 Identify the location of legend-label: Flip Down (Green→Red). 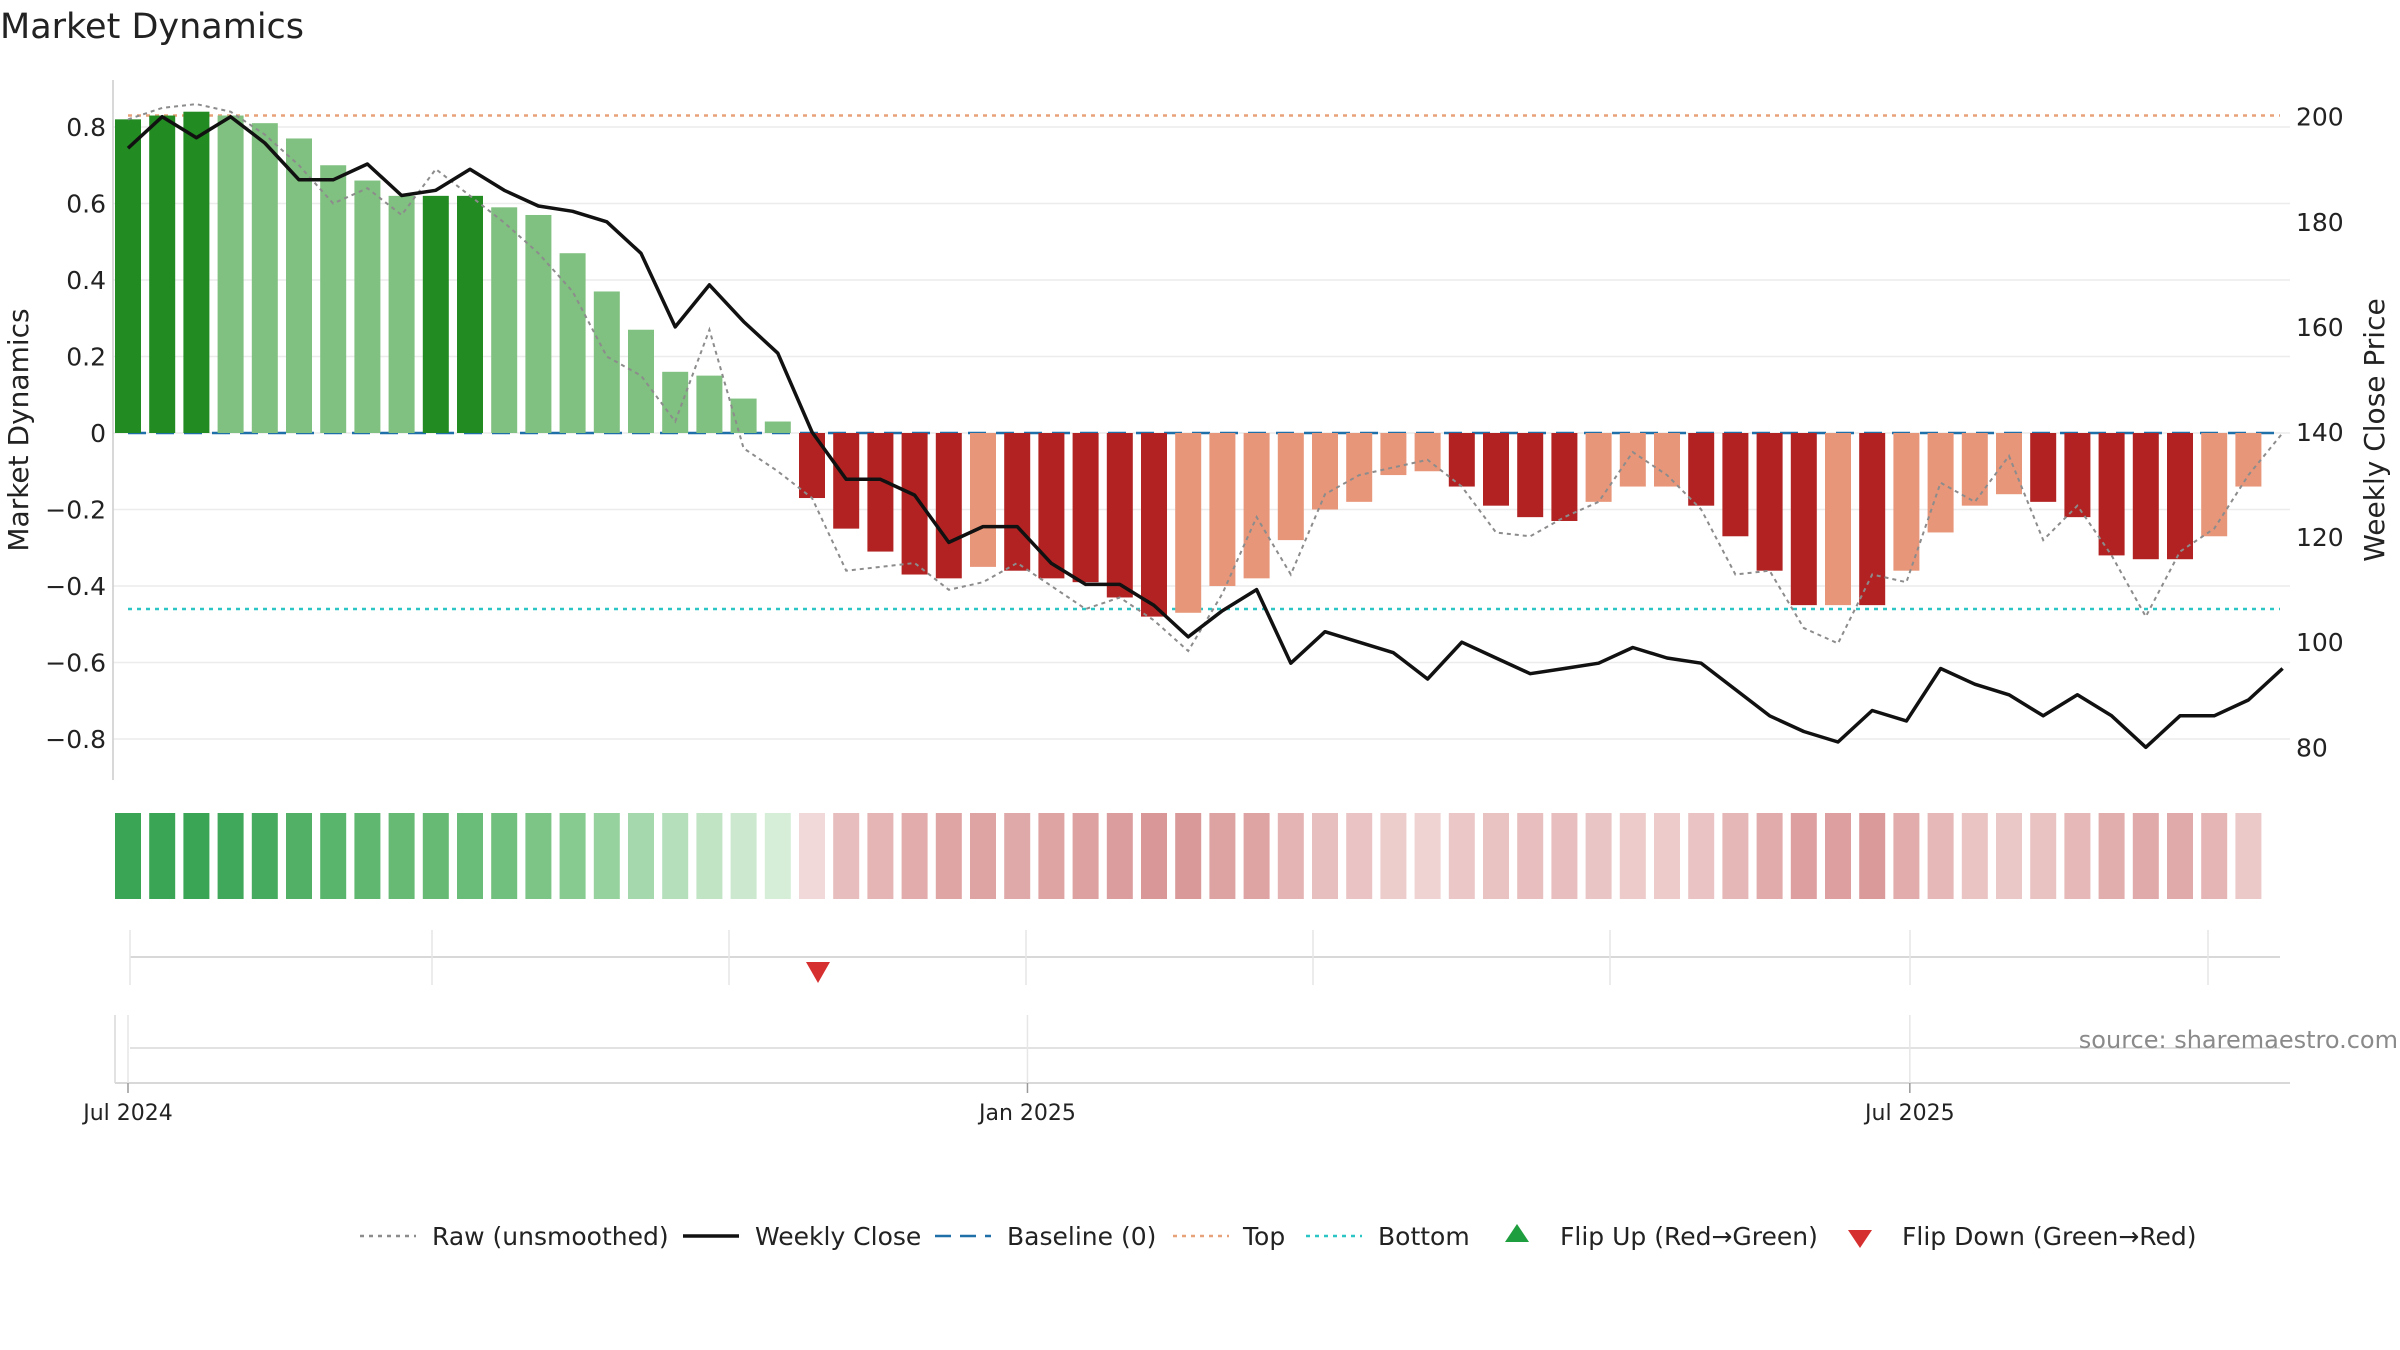
(2049, 1236).